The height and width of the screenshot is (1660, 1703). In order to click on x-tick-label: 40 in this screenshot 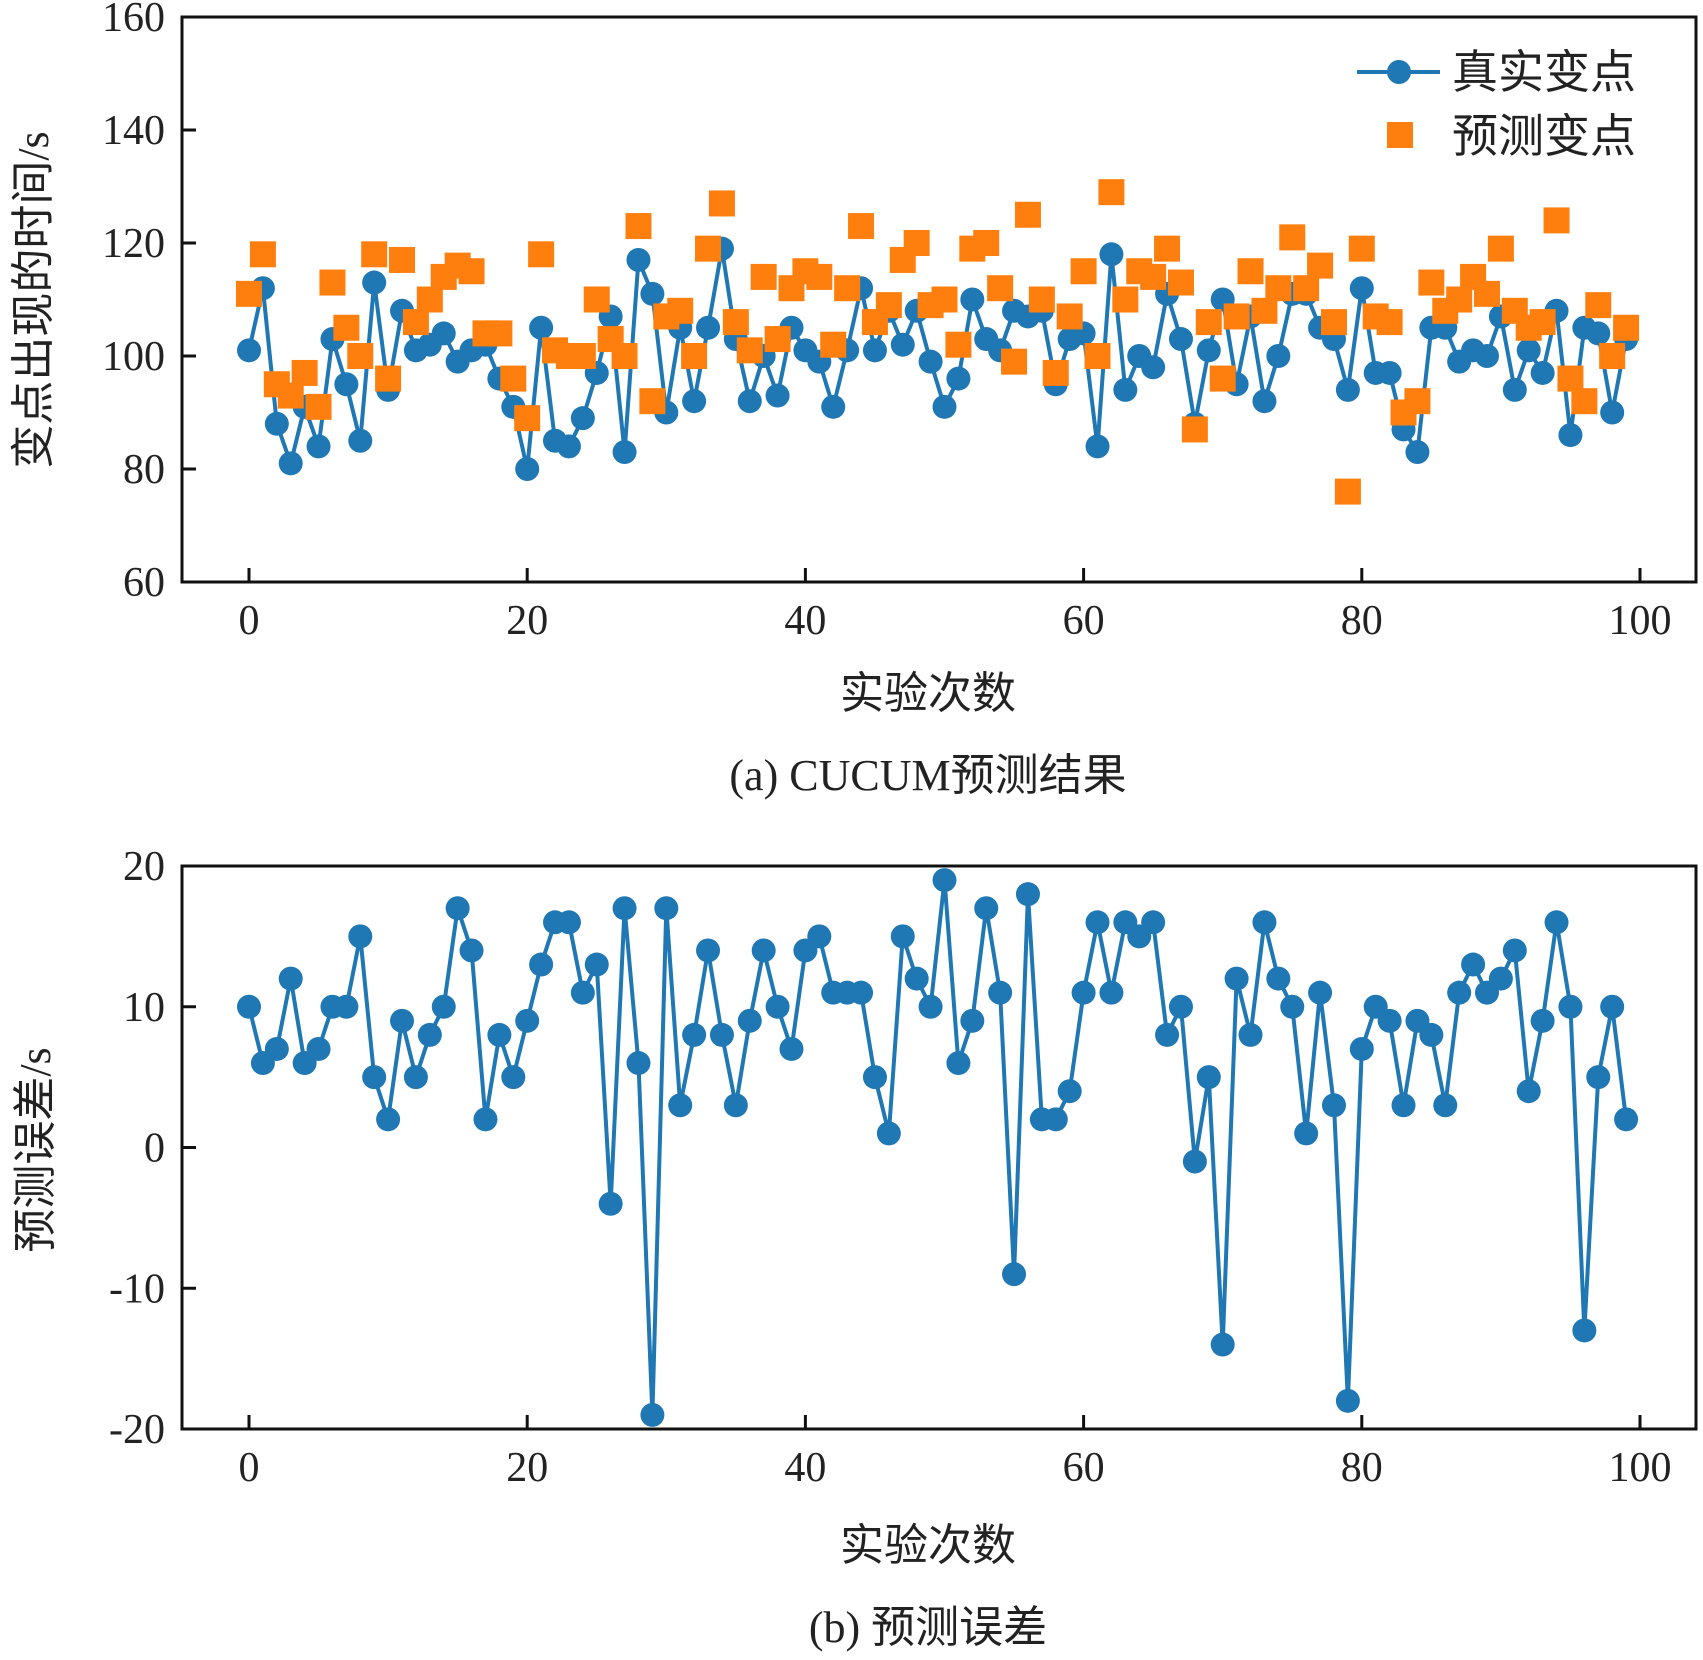, I will do `click(805, 621)`.